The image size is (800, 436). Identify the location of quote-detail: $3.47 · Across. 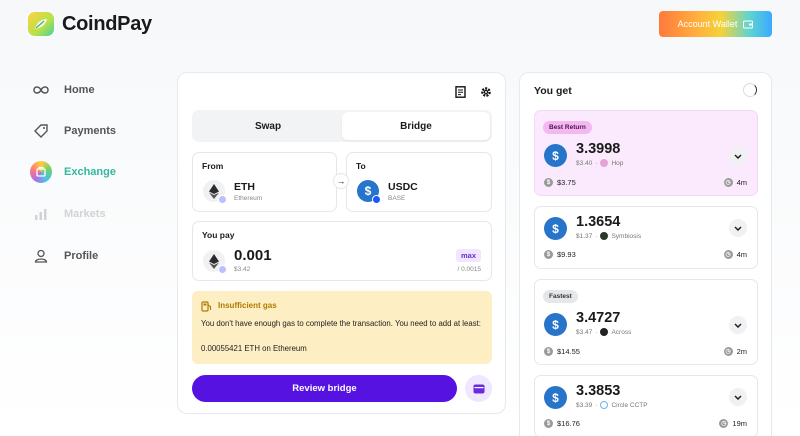
(604, 332).